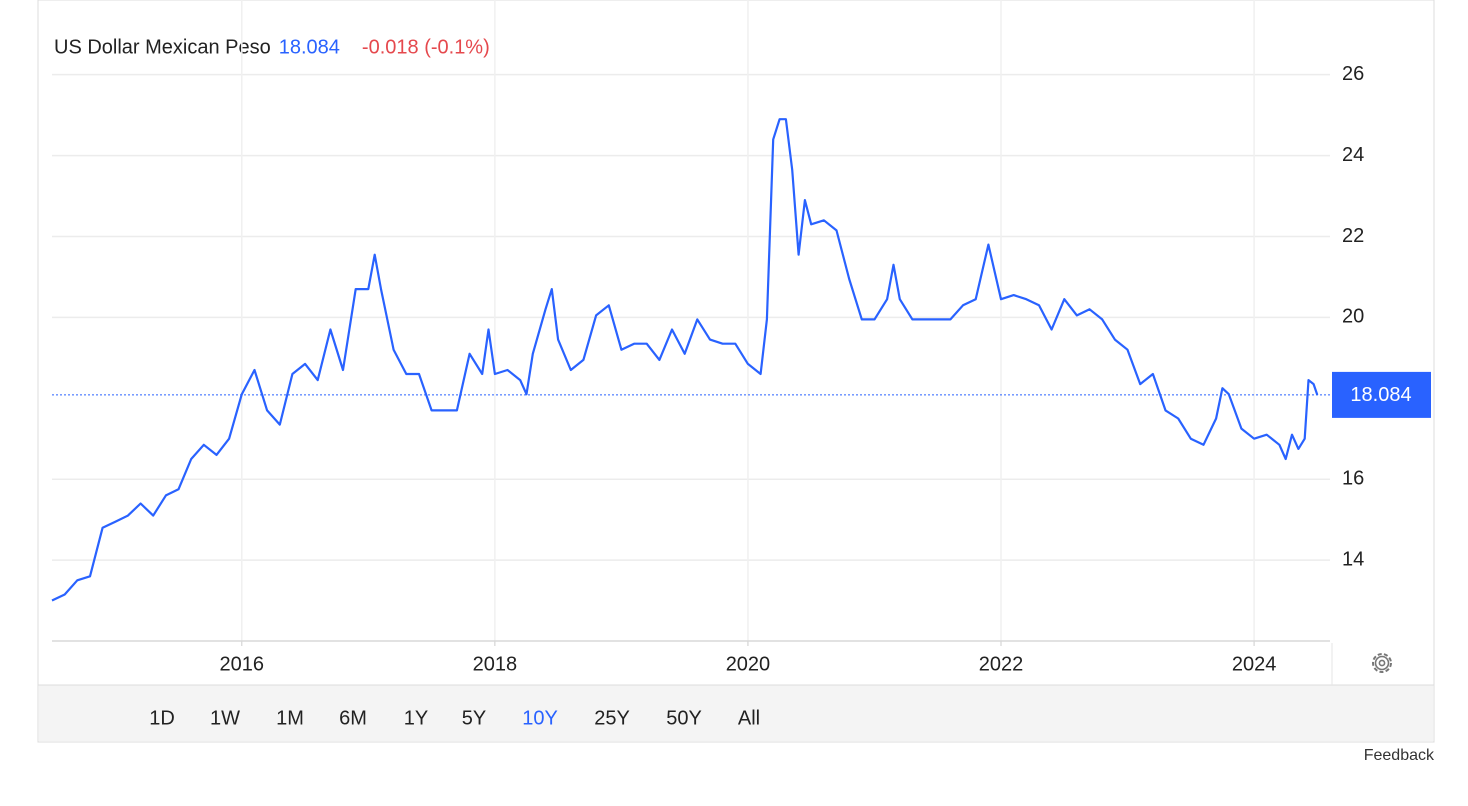  What do you see at coordinates (612, 718) in the screenshot?
I see `range-button: 25Y` at bounding box center [612, 718].